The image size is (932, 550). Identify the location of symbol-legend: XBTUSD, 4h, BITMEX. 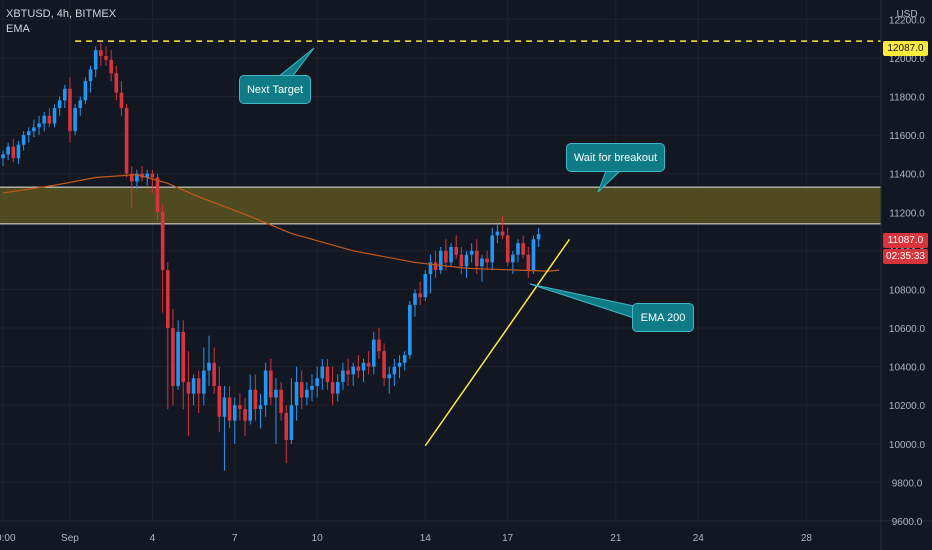
(61, 14).